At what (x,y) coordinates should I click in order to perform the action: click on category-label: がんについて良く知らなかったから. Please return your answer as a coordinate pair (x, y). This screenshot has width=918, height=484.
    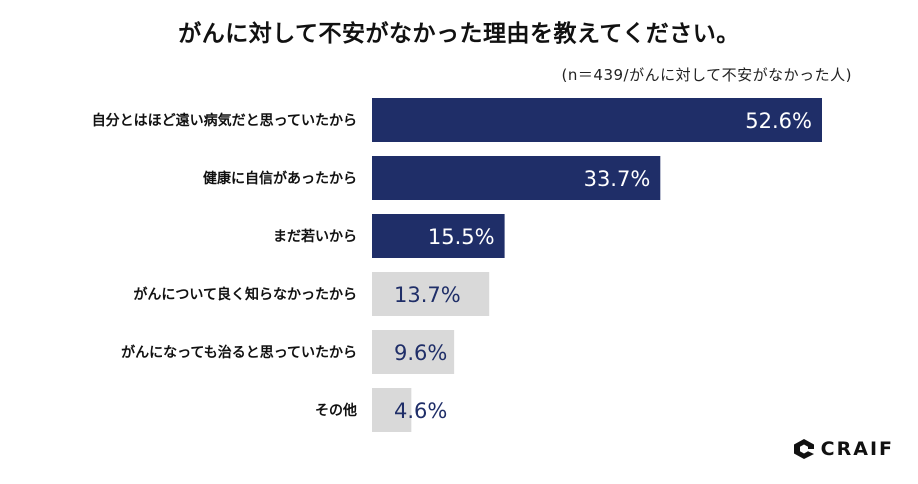
    Looking at the image, I should click on (245, 294).